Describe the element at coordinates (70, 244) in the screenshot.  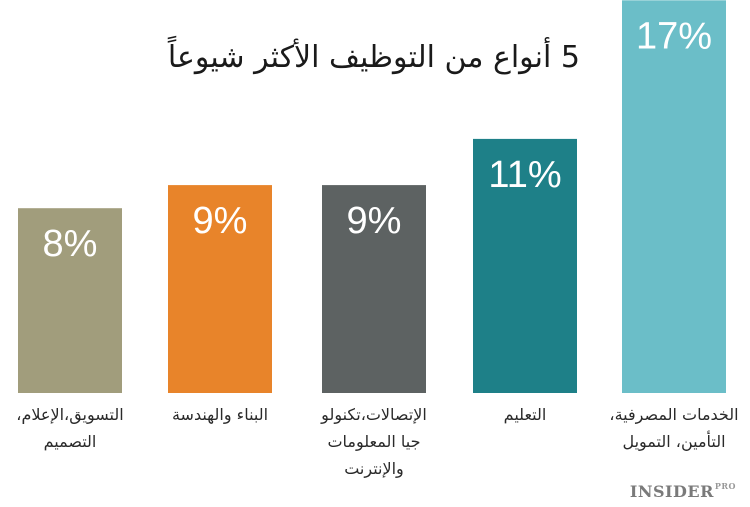
I see `bar-value-label-1: 8%` at that location.